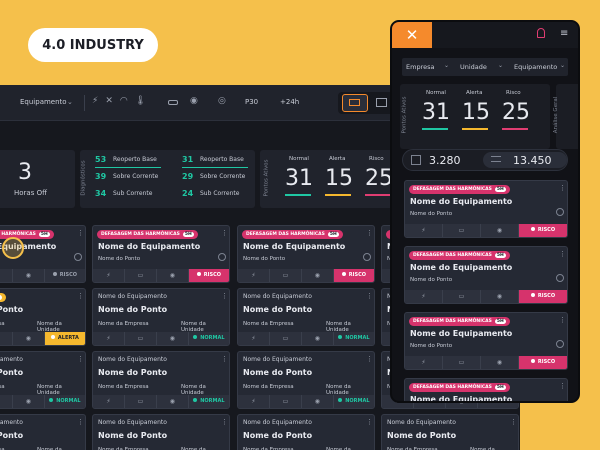  What do you see at coordinates (173, 102) in the screenshot?
I see `icon-battery` at bounding box center [173, 102].